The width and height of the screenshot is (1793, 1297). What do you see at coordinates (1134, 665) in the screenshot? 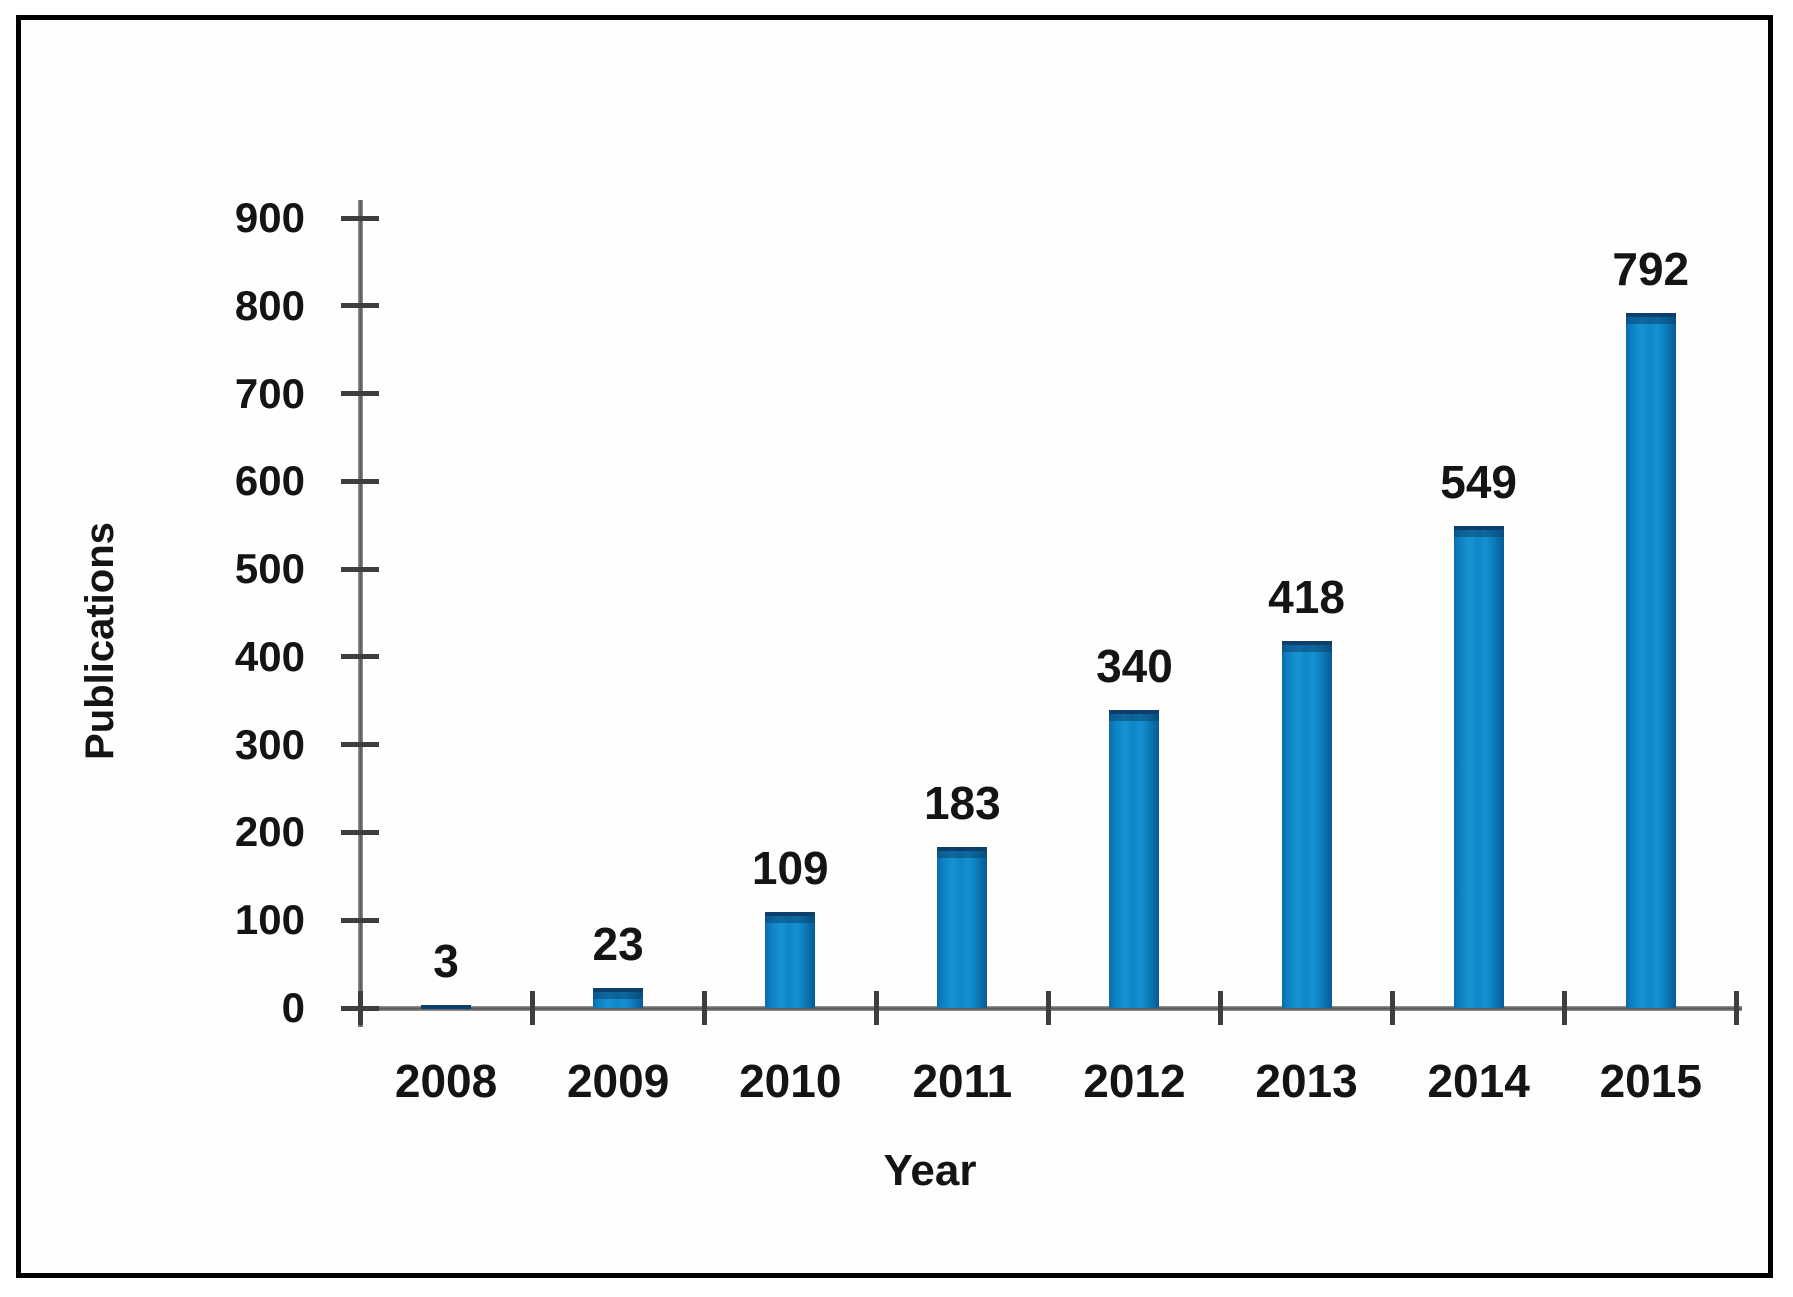
I see `bar-value-label: 340` at bounding box center [1134, 665].